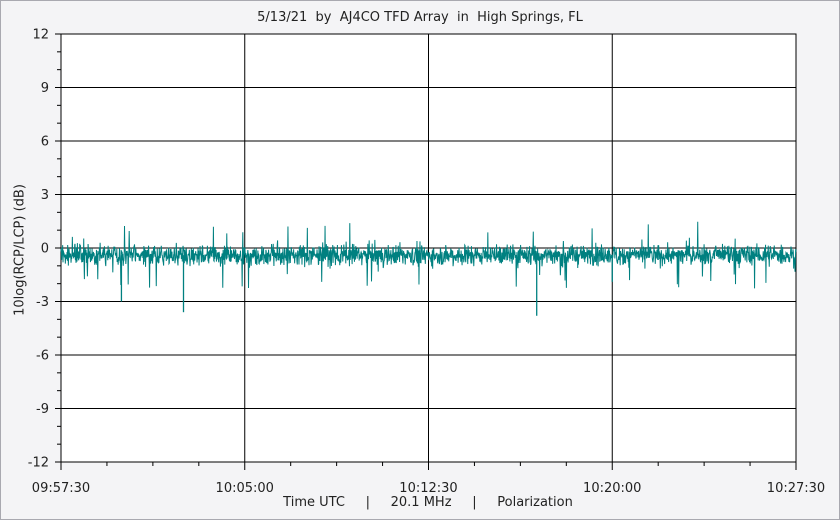  What do you see at coordinates (796, 479) in the screenshot?
I see `x-tick: 10:27:30` at bounding box center [796, 479].